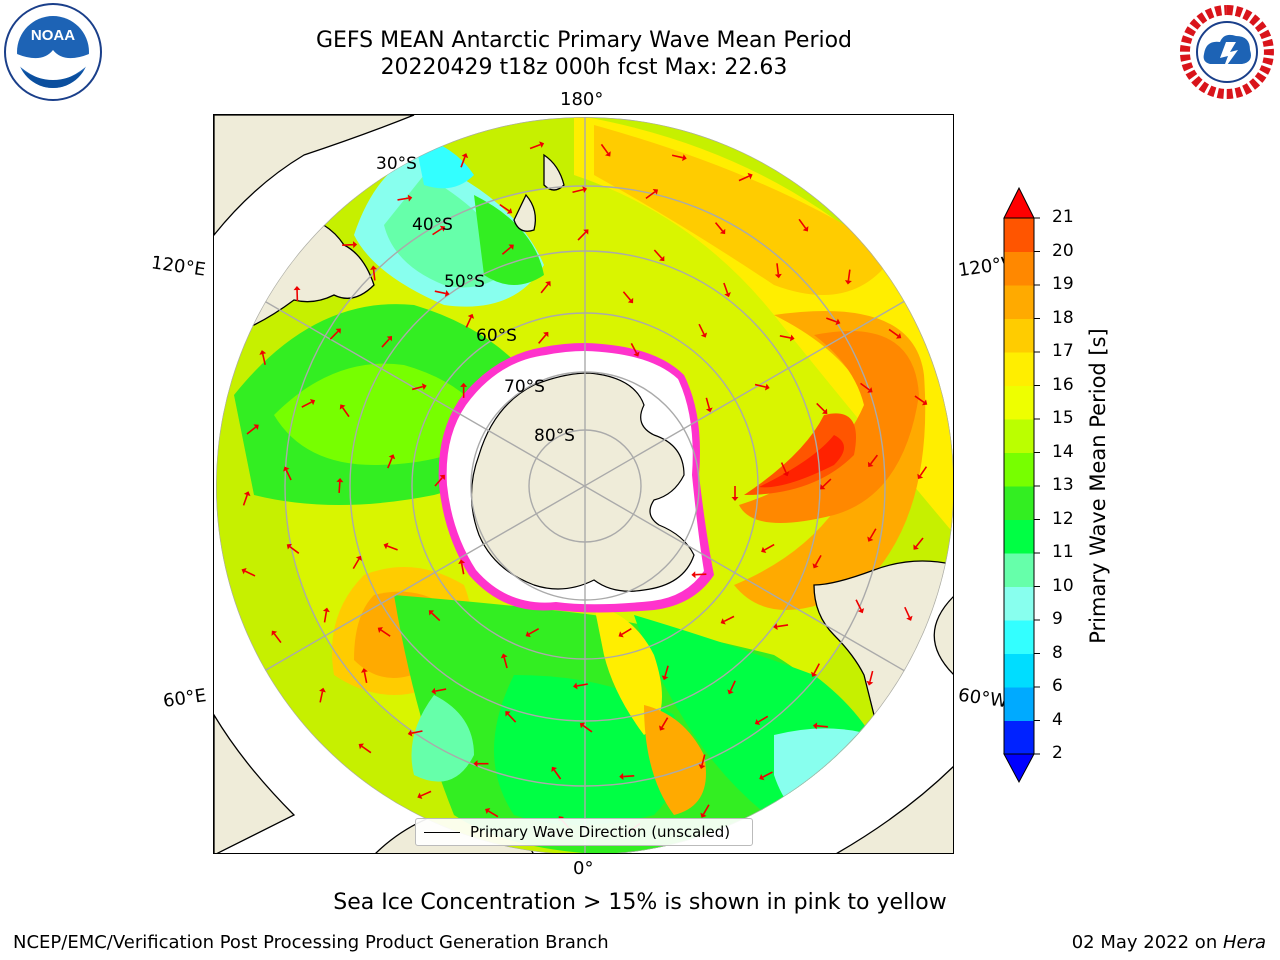  Describe the element at coordinates (464, 282) in the screenshot. I see `lat-label-50s: 50°S` at that location.